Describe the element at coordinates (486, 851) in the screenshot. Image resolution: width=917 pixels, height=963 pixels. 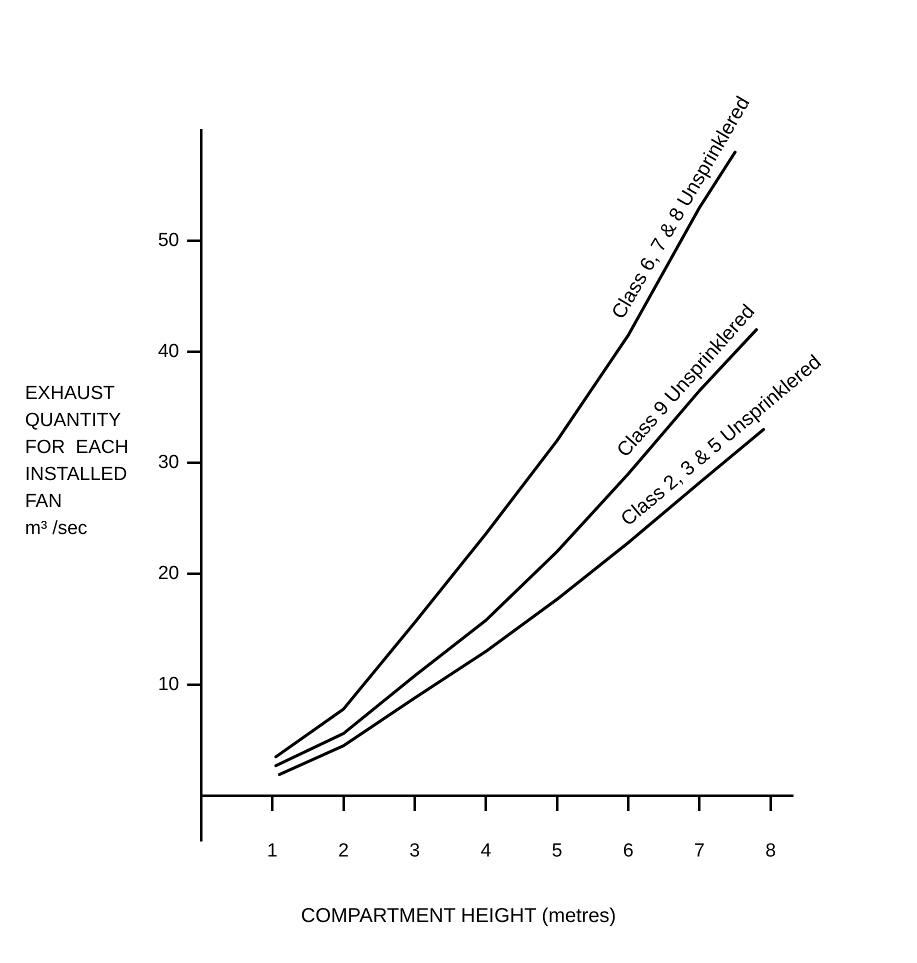
I see `x-tick-label: 4` at that location.